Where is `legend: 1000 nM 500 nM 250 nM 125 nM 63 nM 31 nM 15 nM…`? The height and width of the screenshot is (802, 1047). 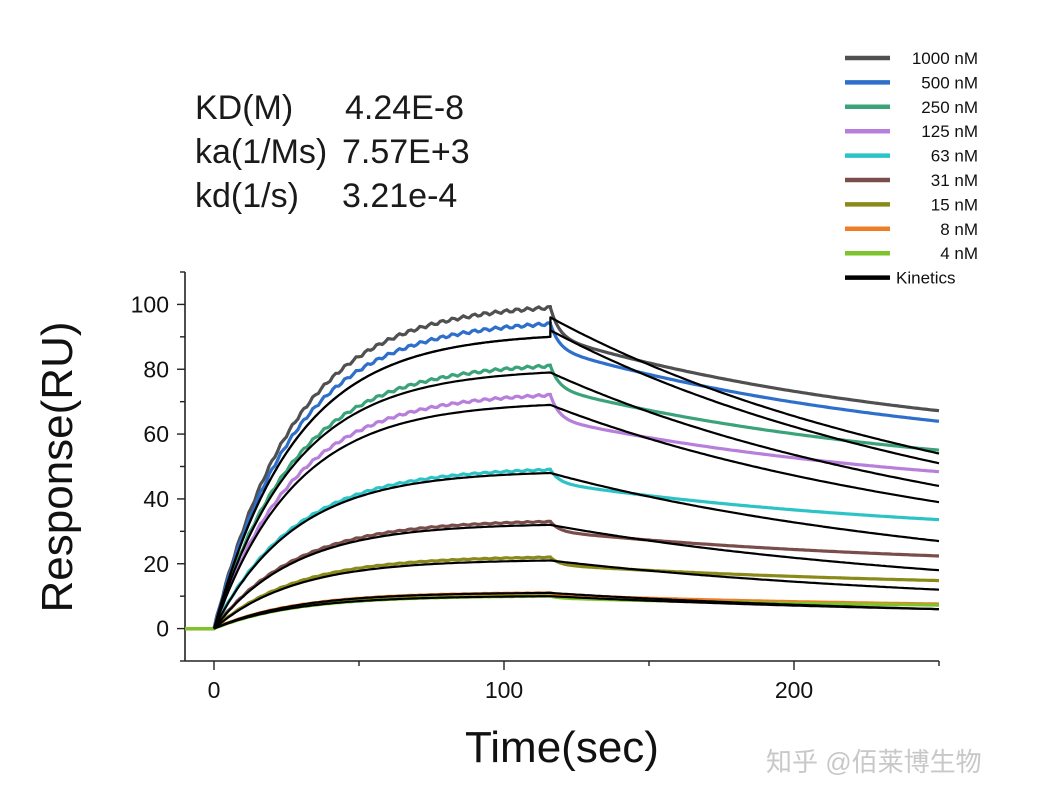 legend: 1000 nM 500 nM 250 nM 125 nM 63 nM 31 nM 15 nM… is located at coordinates (911, 168).